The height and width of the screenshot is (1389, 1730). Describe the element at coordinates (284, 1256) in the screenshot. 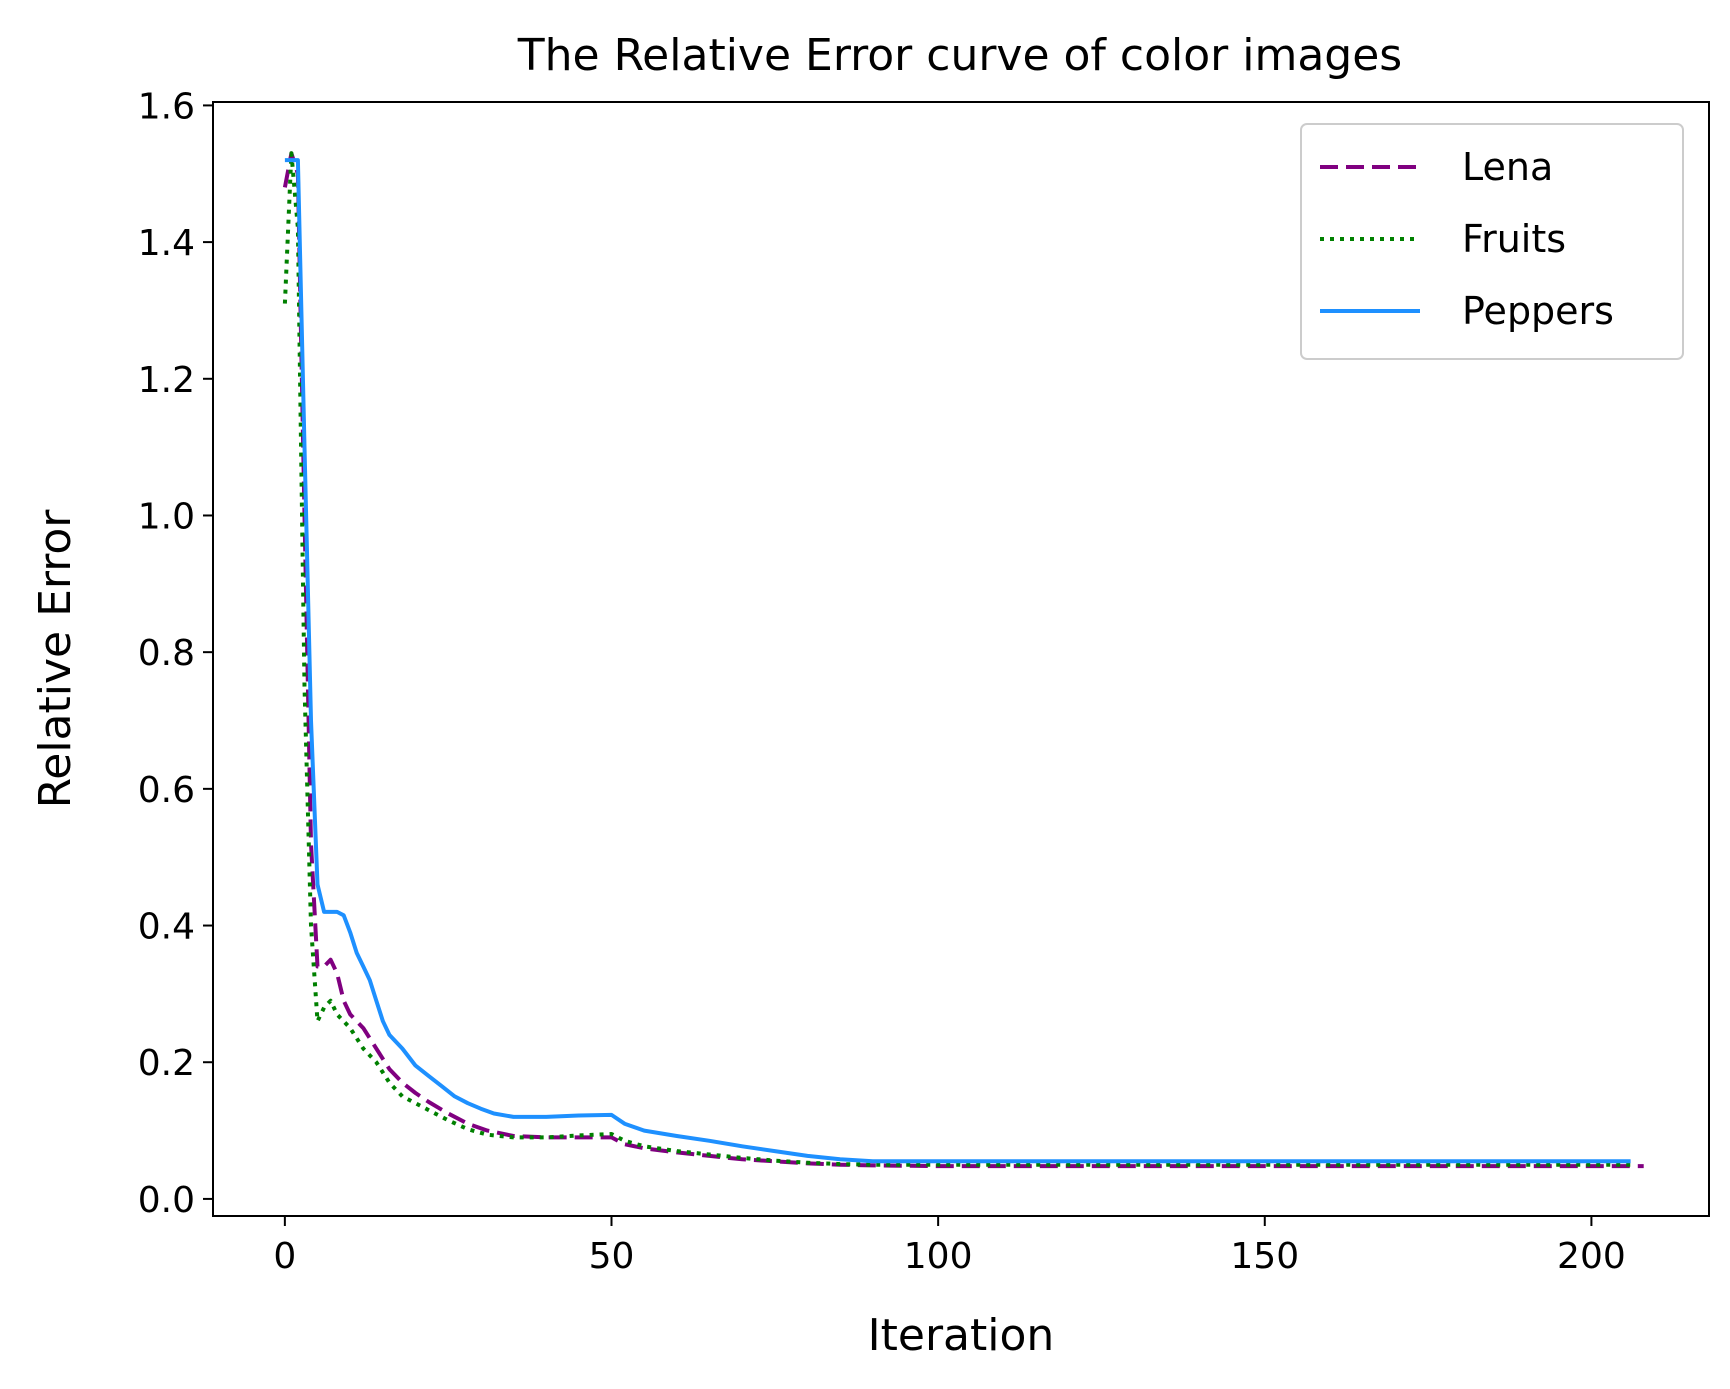

I see `x-tick-label: 0` at that location.